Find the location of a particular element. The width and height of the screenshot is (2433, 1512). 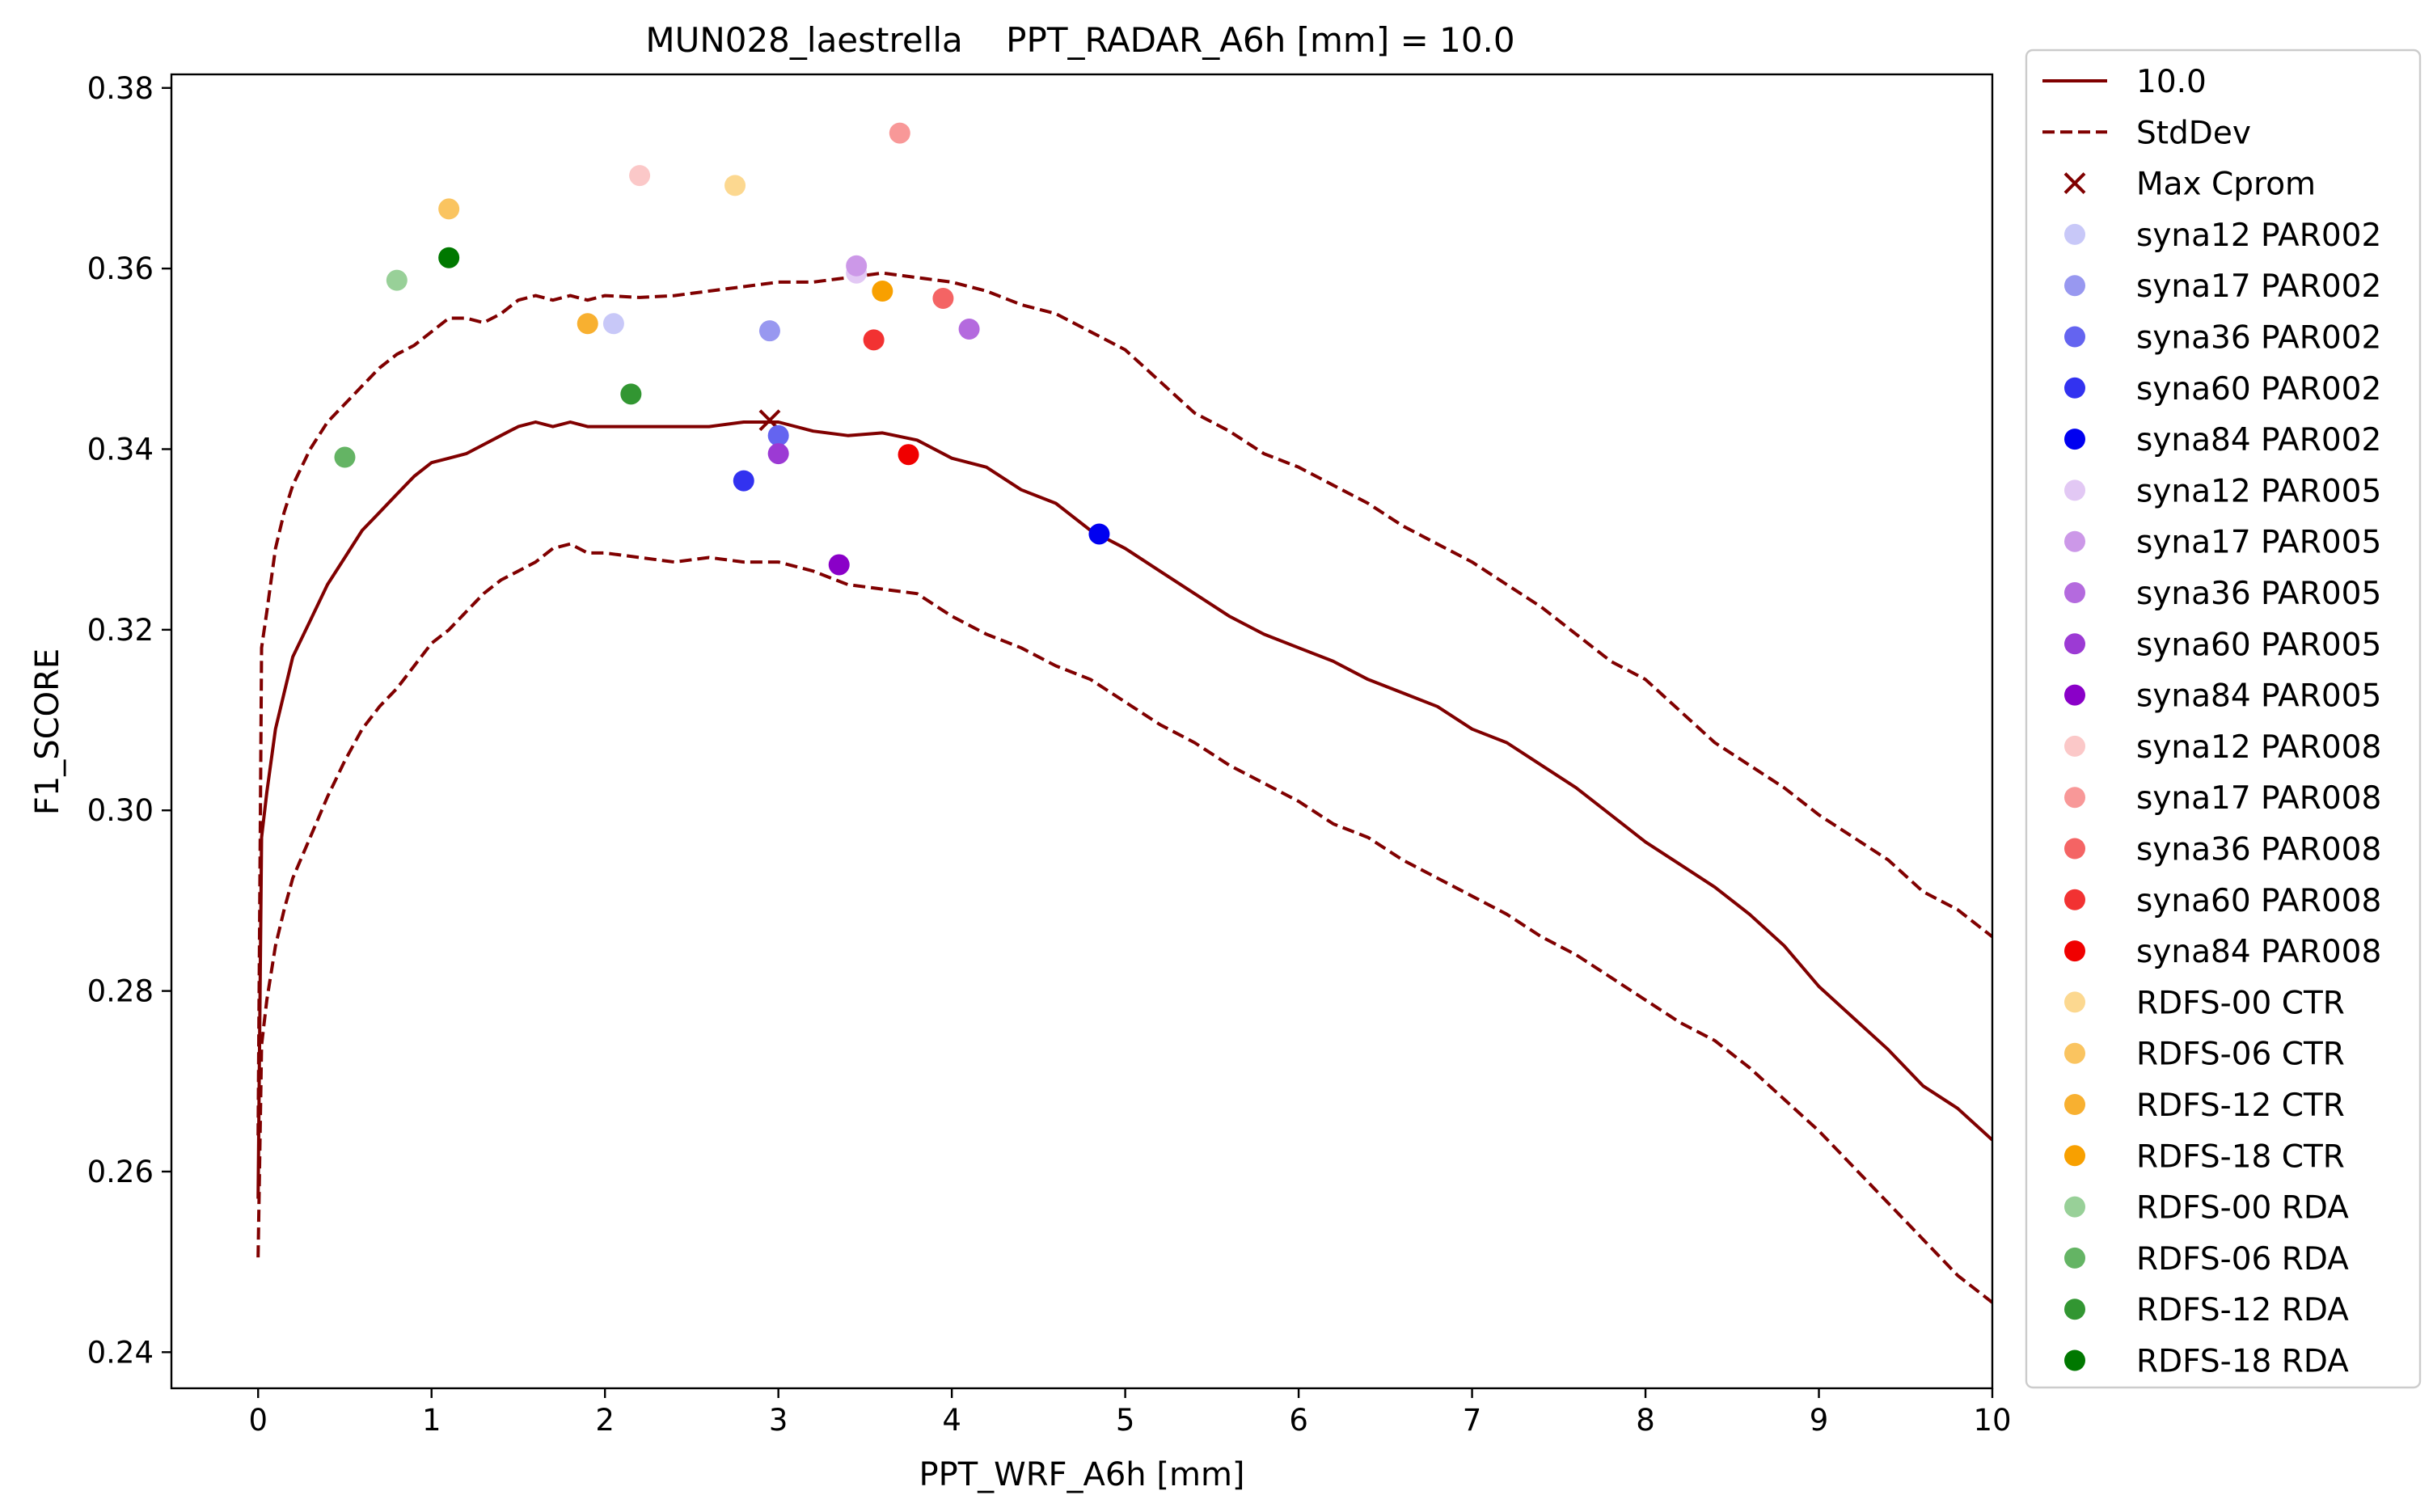

x-axis-label: PPT_WRF_A6h [mm] is located at coordinates (1081, 1474).